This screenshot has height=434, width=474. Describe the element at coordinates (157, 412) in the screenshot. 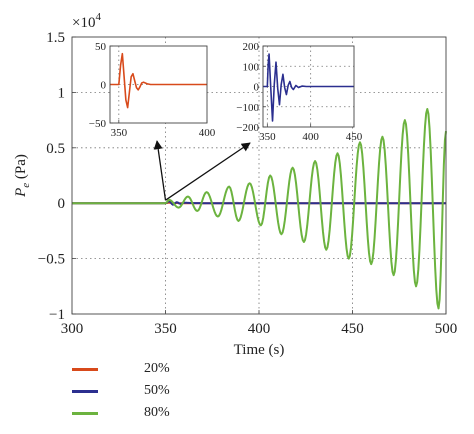

I see `legend-label: 80%` at that location.